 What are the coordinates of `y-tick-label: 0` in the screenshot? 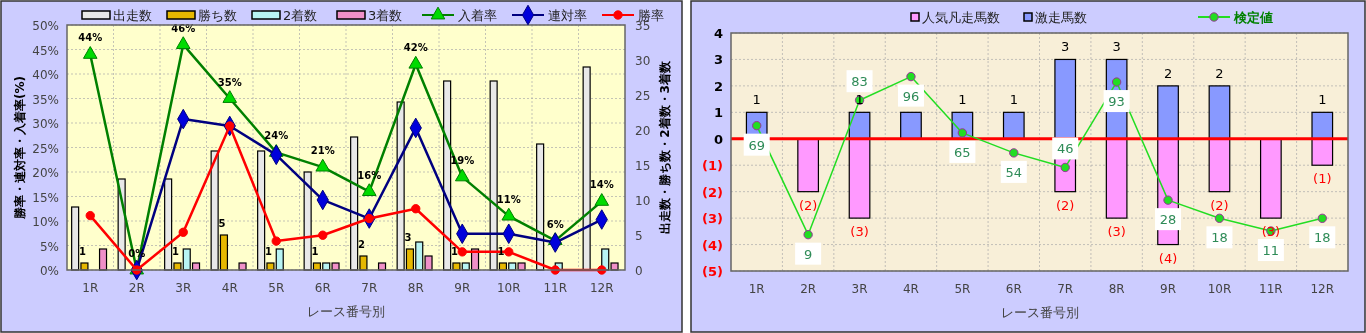 It's located at (718, 139).